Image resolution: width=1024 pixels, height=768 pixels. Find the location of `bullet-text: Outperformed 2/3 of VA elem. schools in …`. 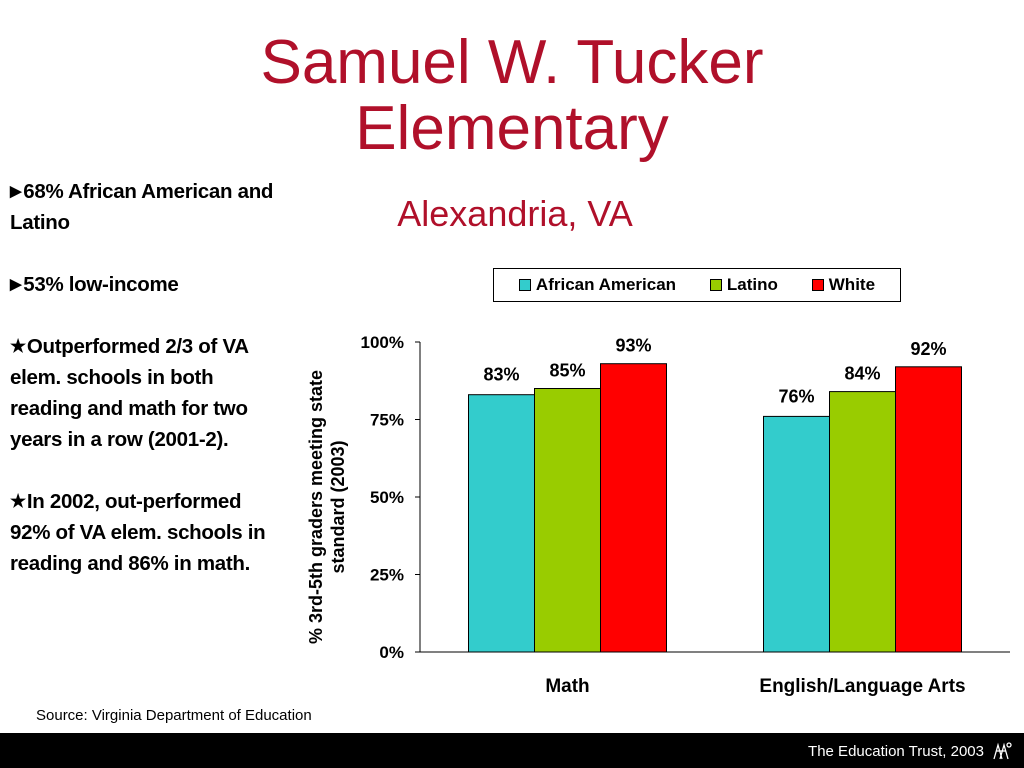

bullet-text: Outperformed 2/3 of VA elem. schools in … is located at coordinates (129, 393).